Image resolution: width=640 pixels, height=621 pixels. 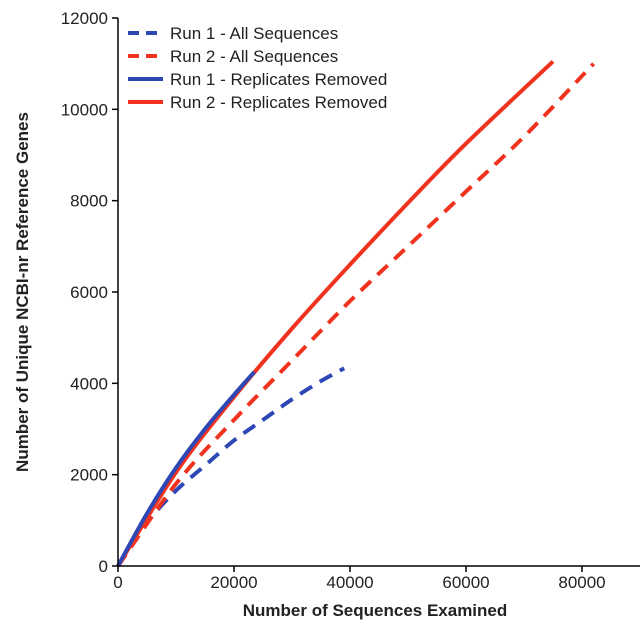 I want to click on x-ticks: 0 20000 40000 60000 80000, so click(x=359, y=579).